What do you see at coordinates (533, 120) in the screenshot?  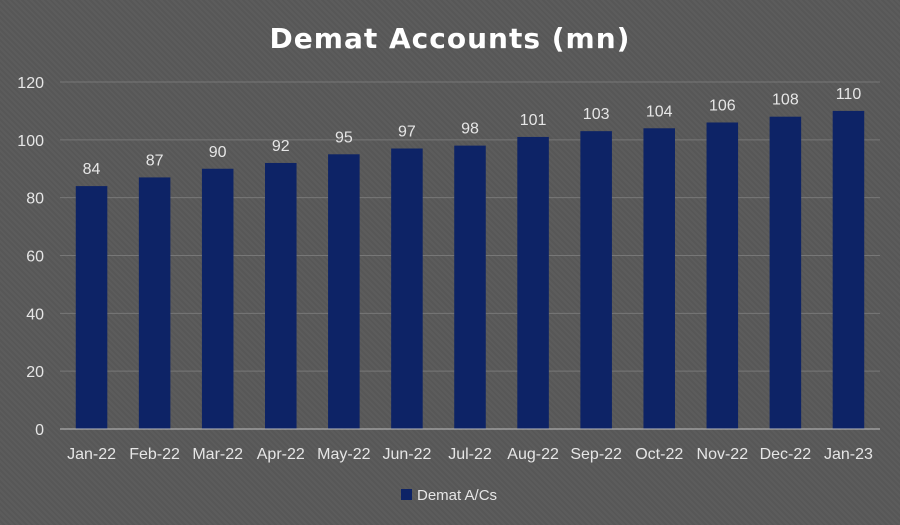 I see `data-label: 101` at bounding box center [533, 120].